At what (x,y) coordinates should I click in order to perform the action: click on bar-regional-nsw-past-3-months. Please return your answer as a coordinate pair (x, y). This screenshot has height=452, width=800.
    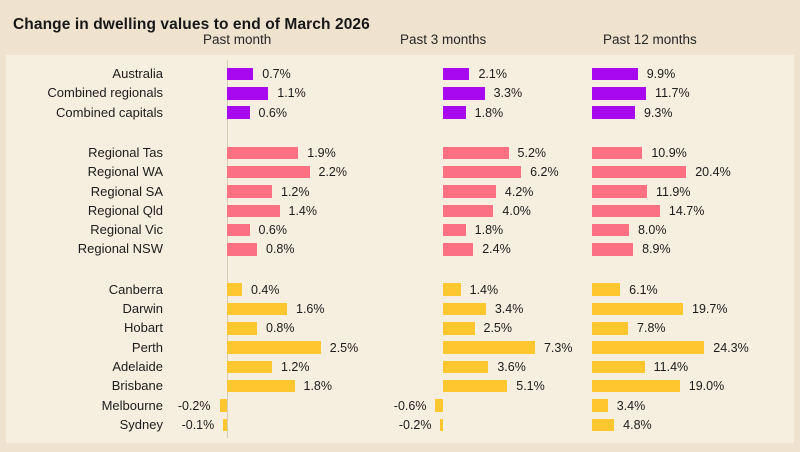
    Looking at the image, I should click on (458, 249).